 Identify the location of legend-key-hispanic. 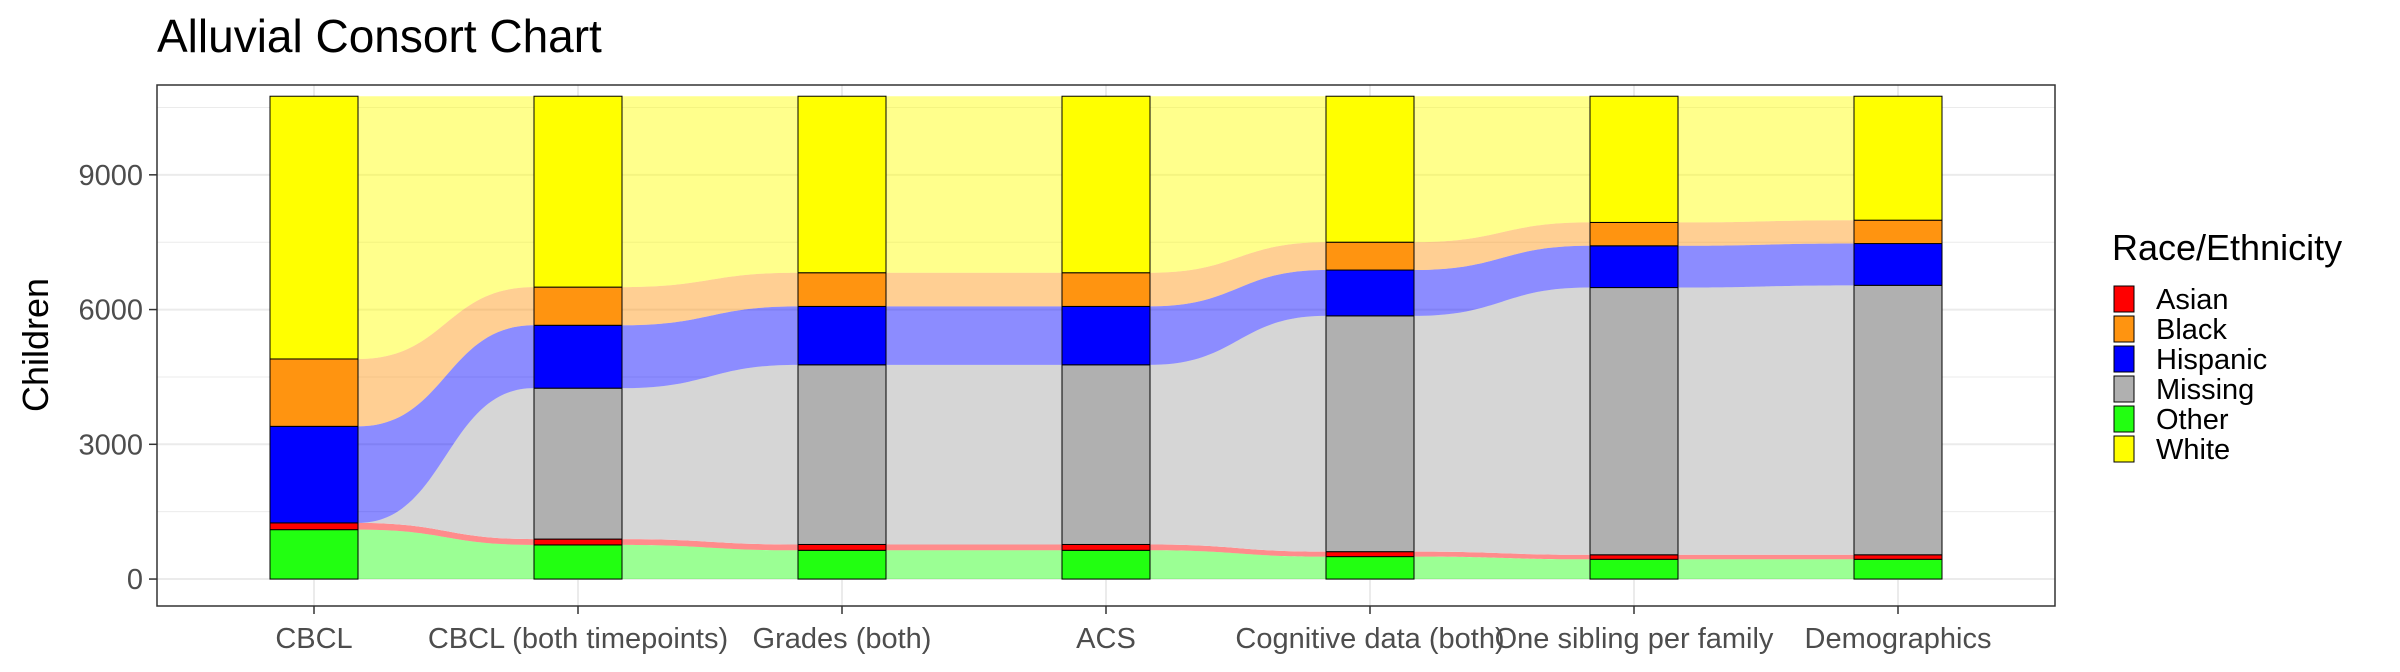
(2124, 359).